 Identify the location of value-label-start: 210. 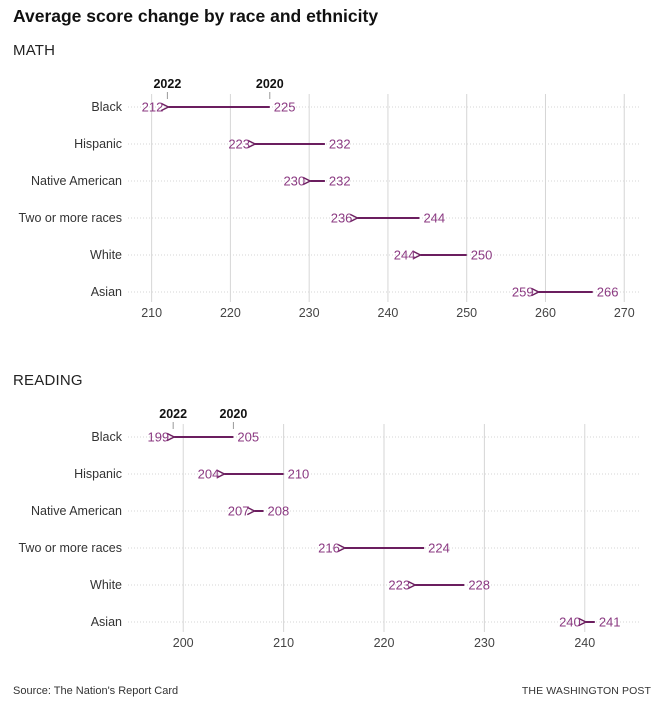
(299, 474).